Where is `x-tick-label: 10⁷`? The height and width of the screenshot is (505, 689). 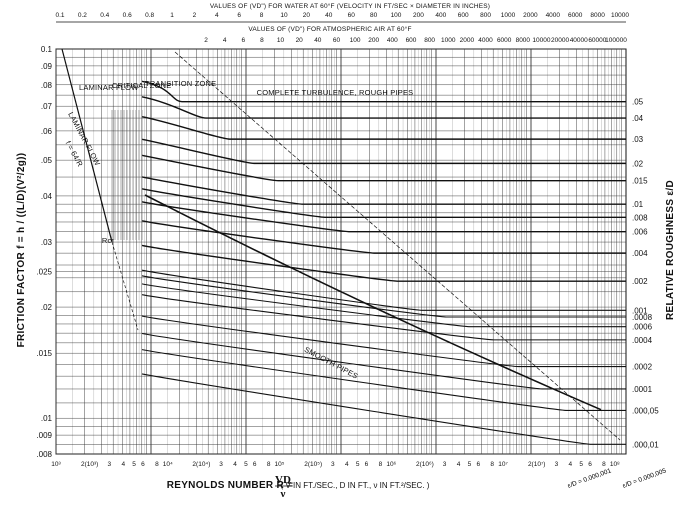 x-tick-label: 10⁷ is located at coordinates (503, 464).